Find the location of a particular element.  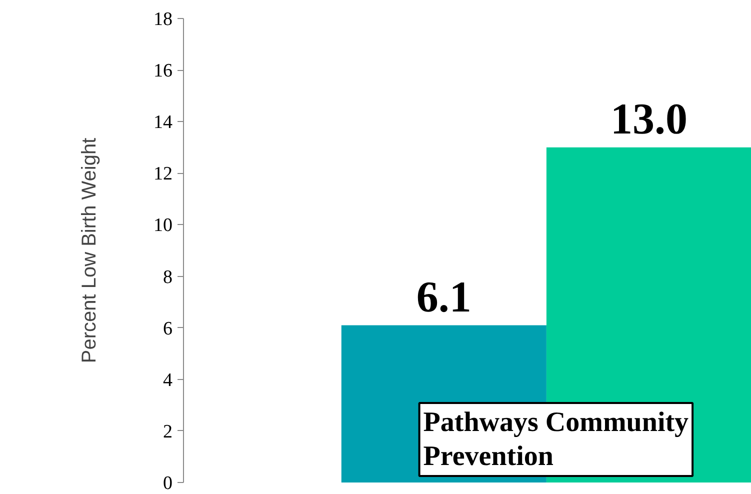

y-tick-label: 18 is located at coordinates (163, 19).